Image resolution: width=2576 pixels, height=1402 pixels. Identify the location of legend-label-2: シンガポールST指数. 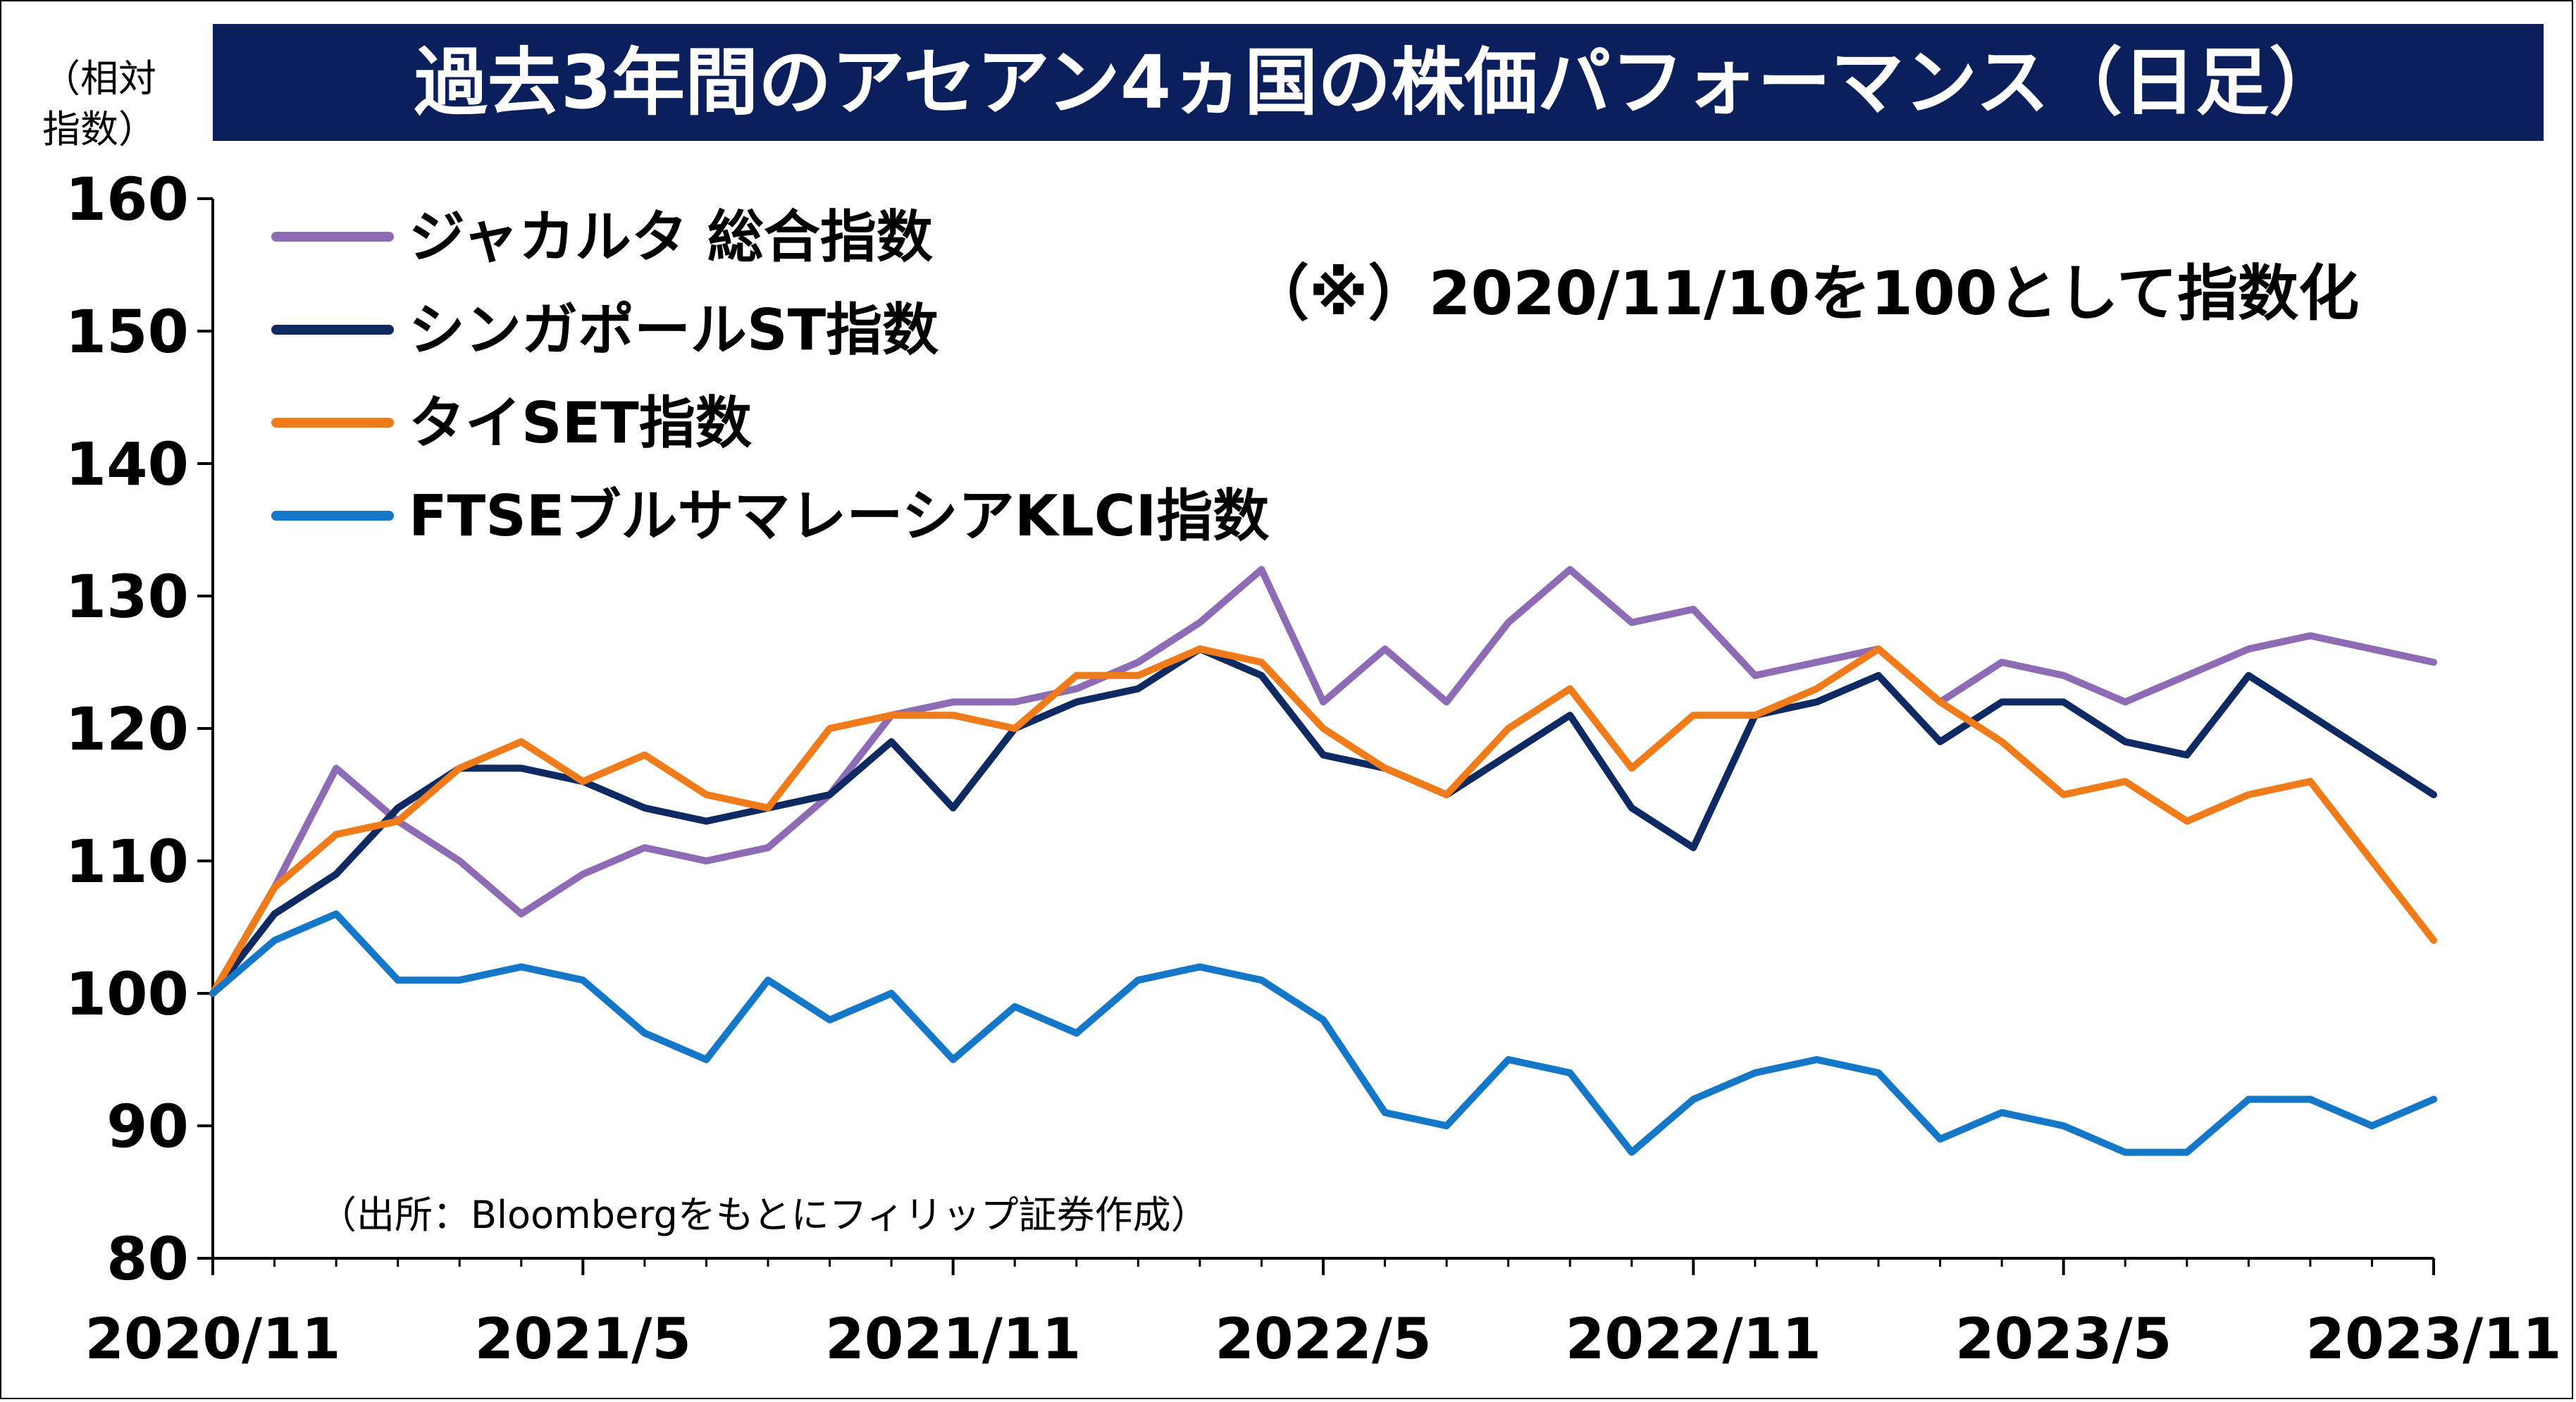
(674, 330).